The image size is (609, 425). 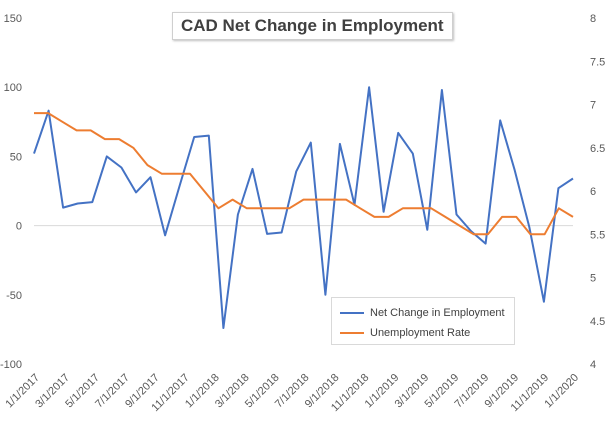 I want to click on y-right-tick-label: 7, so click(x=593, y=106).